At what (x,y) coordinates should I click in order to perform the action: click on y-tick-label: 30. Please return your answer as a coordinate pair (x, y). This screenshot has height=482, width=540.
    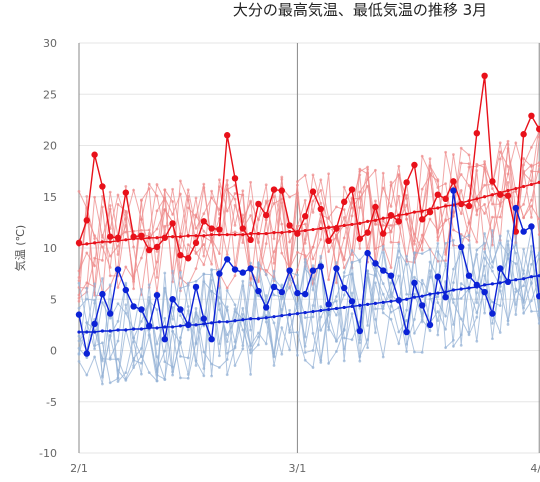
    Looking at the image, I should click on (50, 43).